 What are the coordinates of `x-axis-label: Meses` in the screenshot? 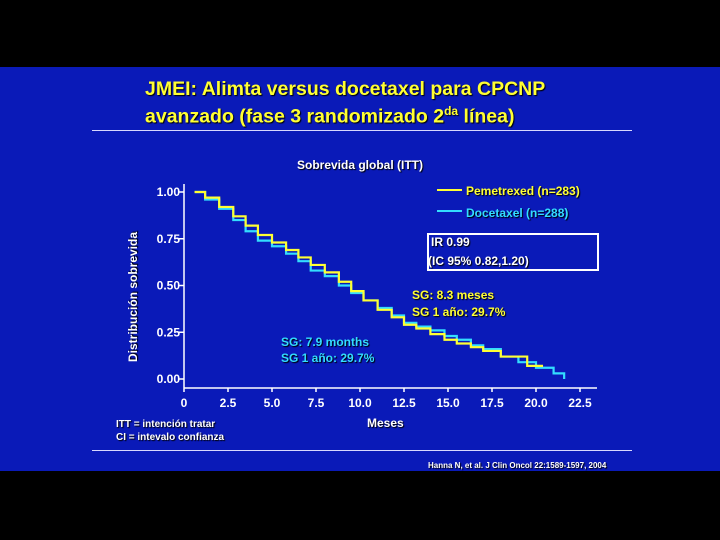 It's located at (385, 423).